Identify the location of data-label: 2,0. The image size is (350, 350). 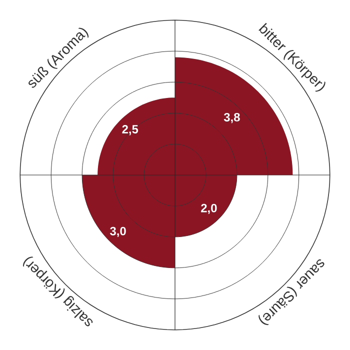
(209, 209).